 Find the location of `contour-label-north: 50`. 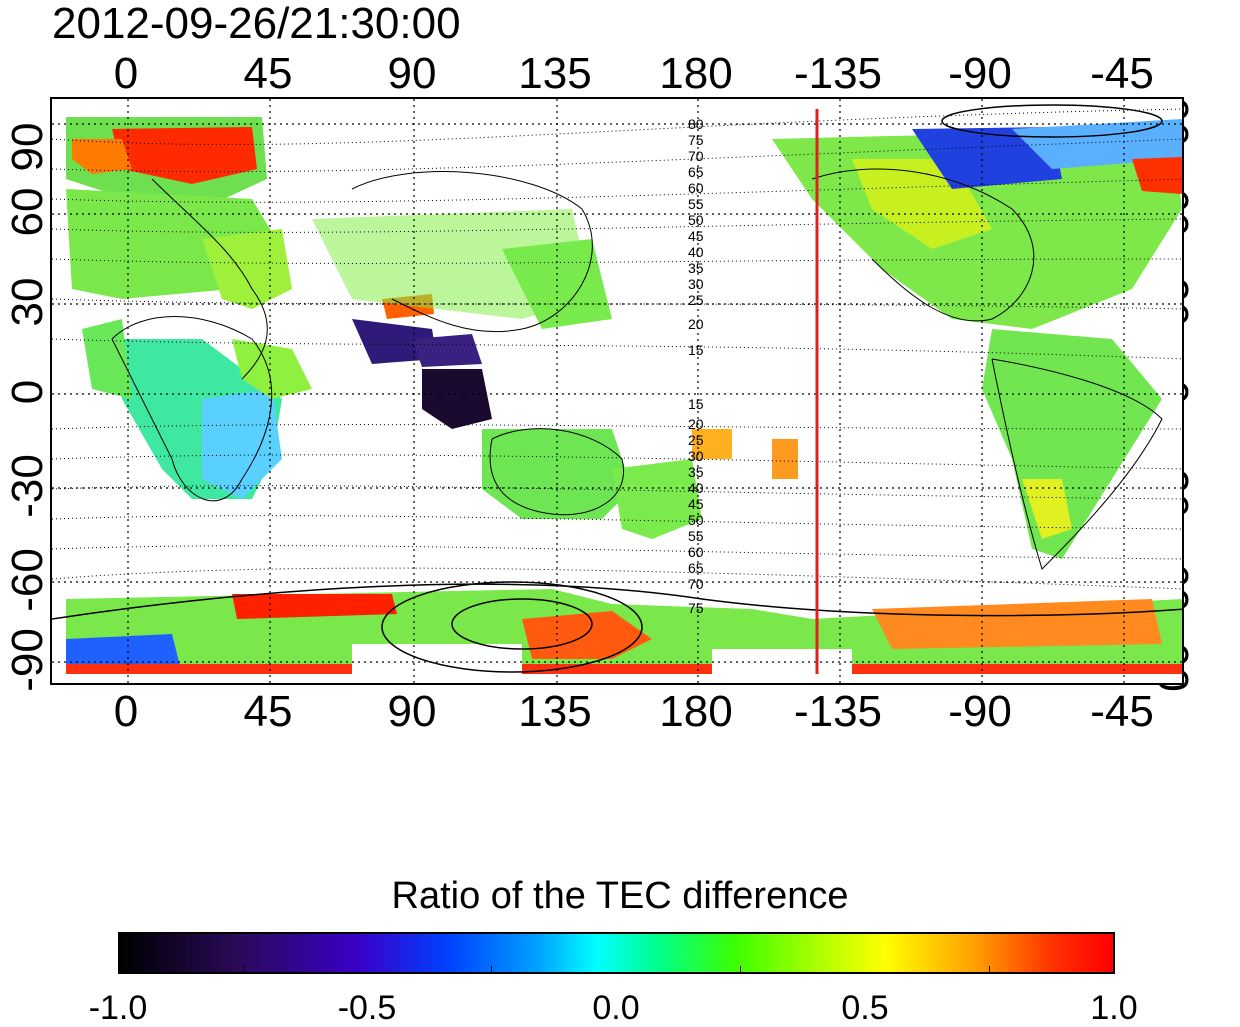

contour-label-north: 50 is located at coordinates (696, 220).